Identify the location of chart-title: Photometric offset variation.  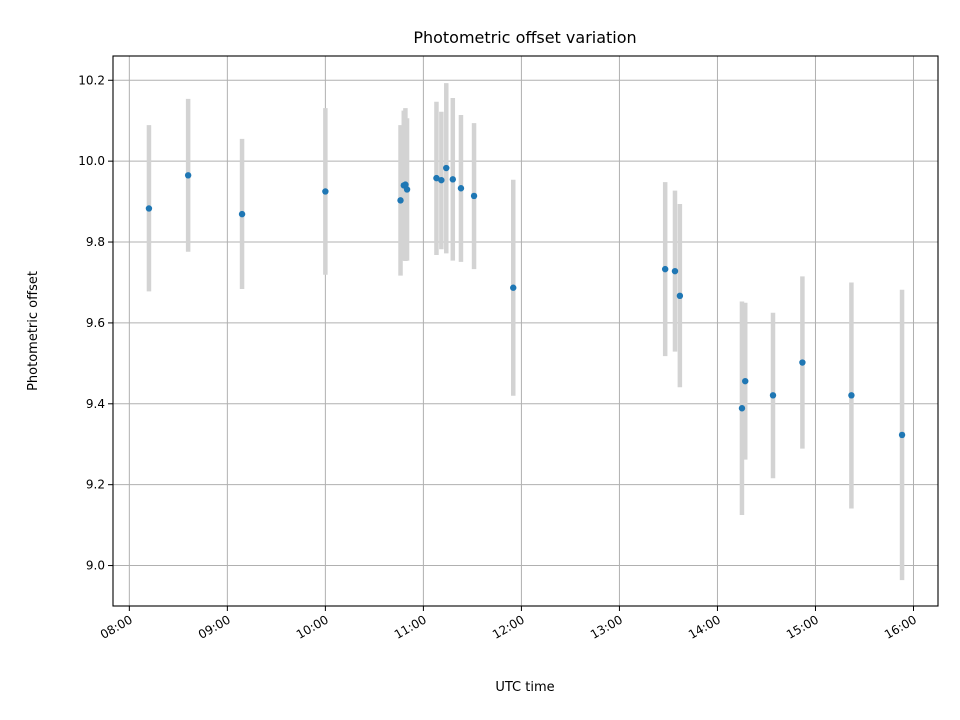
(524, 37).